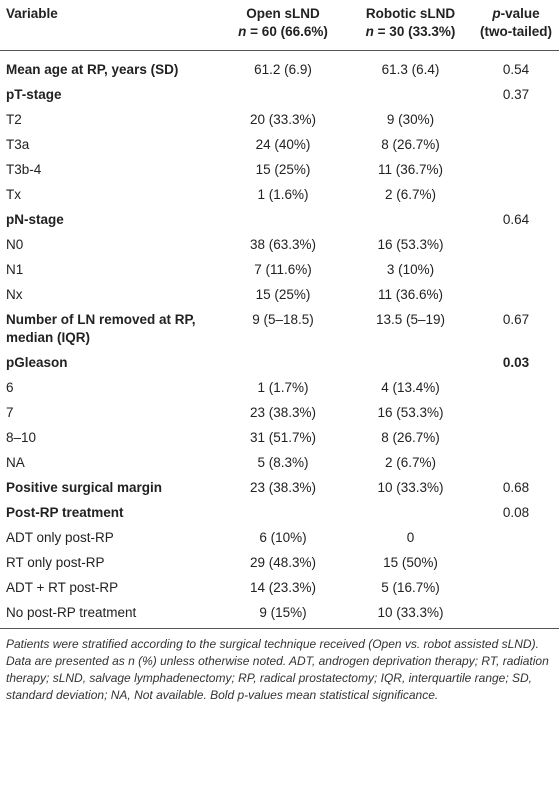 The width and height of the screenshot is (559, 791). Describe the element at coordinates (65, 512) in the screenshot. I see `table-cell: Post-RP treatment` at that location.